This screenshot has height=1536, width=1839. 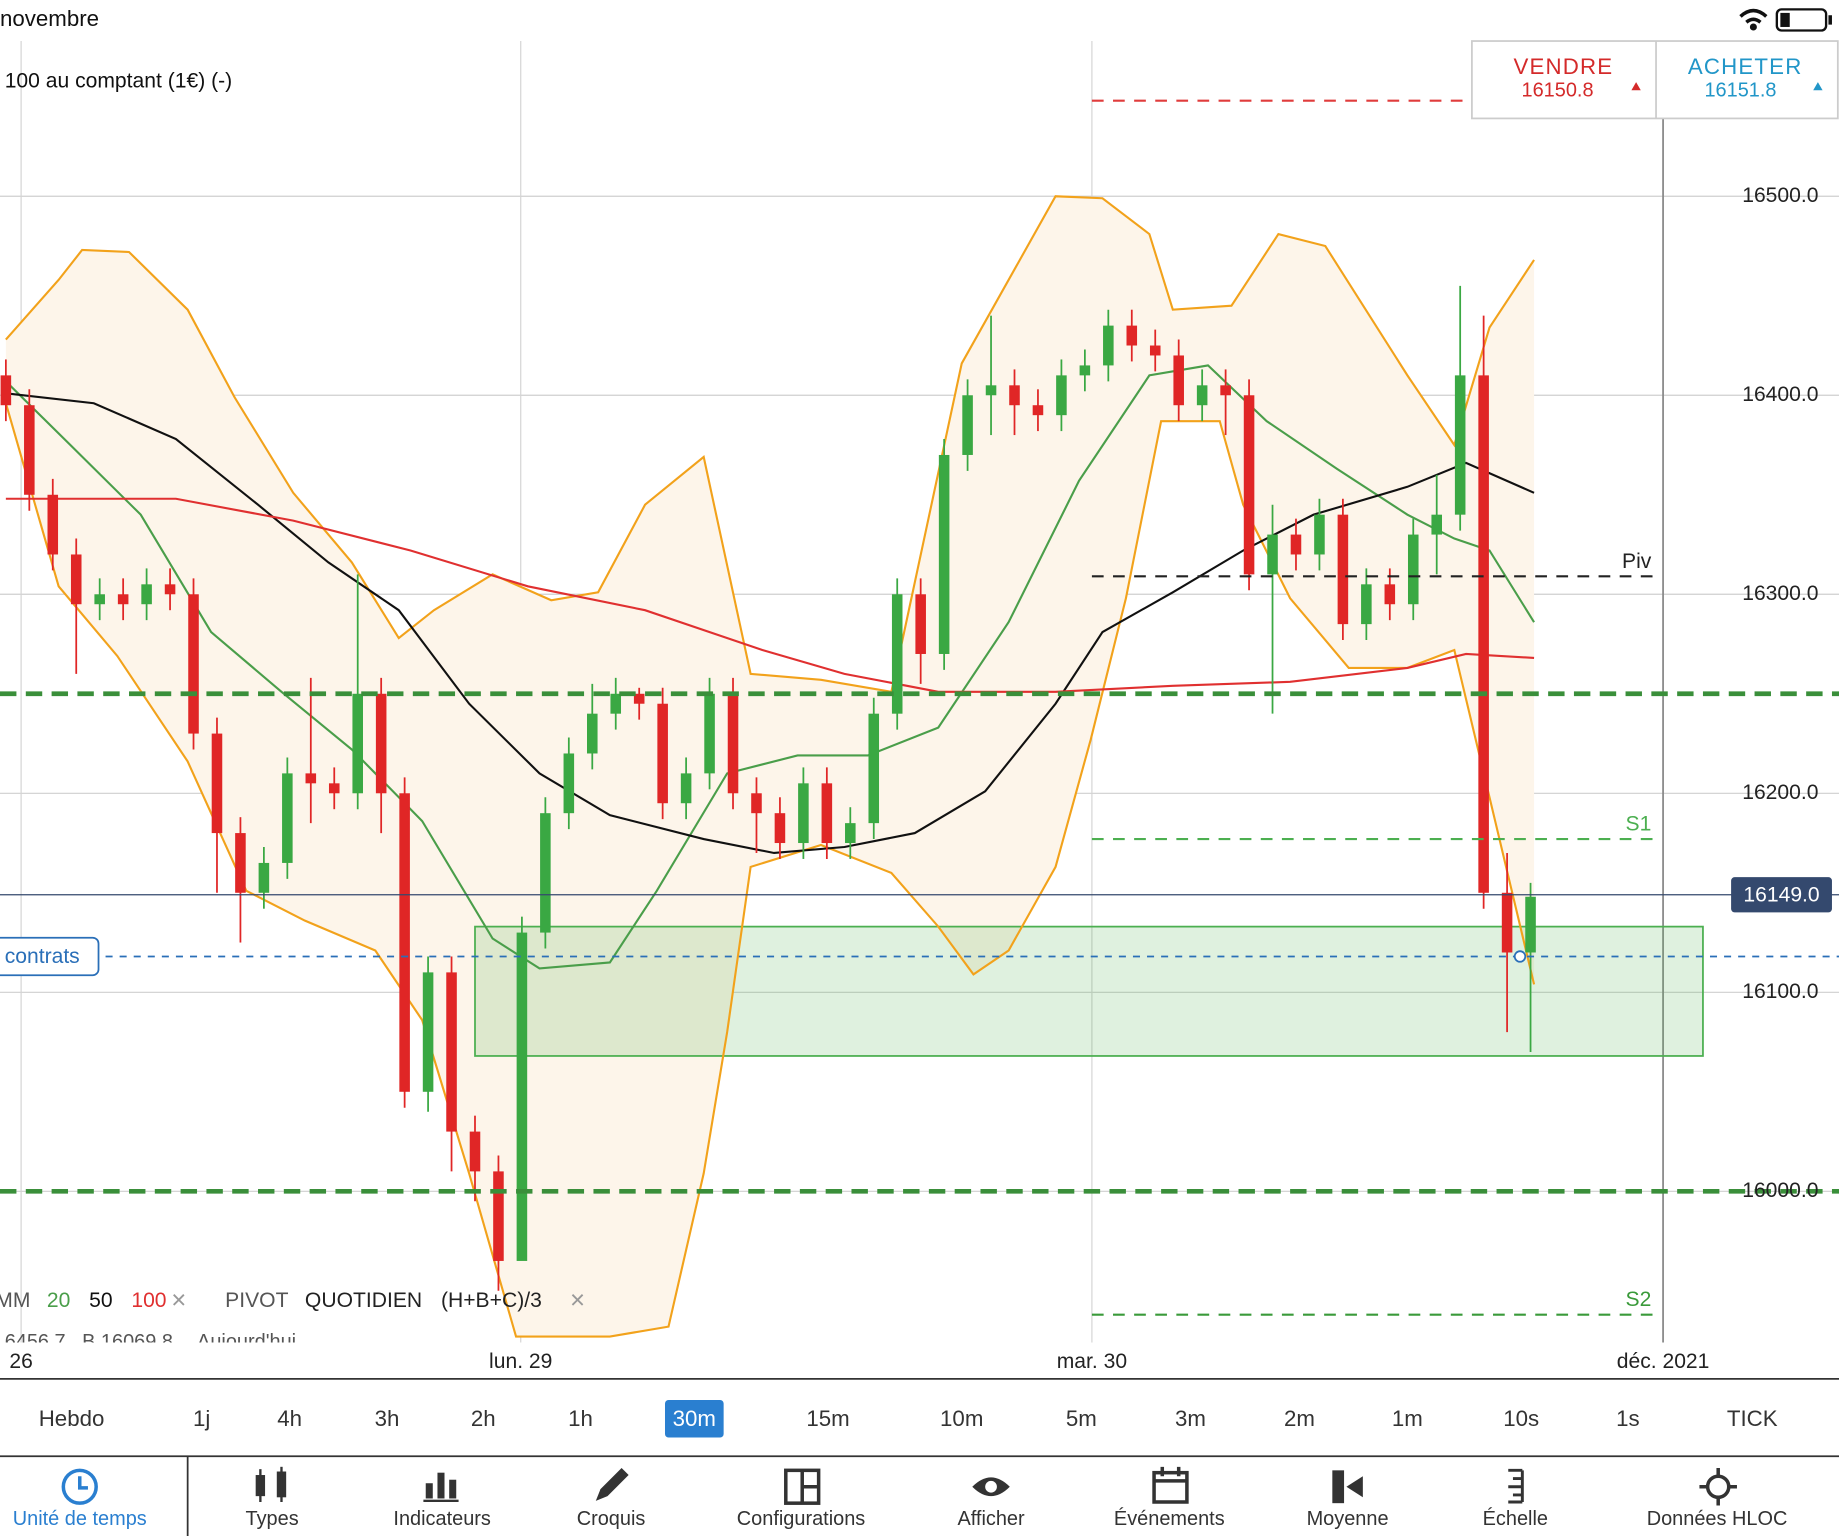 What do you see at coordinates (256, 1300) in the screenshot?
I see `pivot-legend-label: PIVOT` at bounding box center [256, 1300].